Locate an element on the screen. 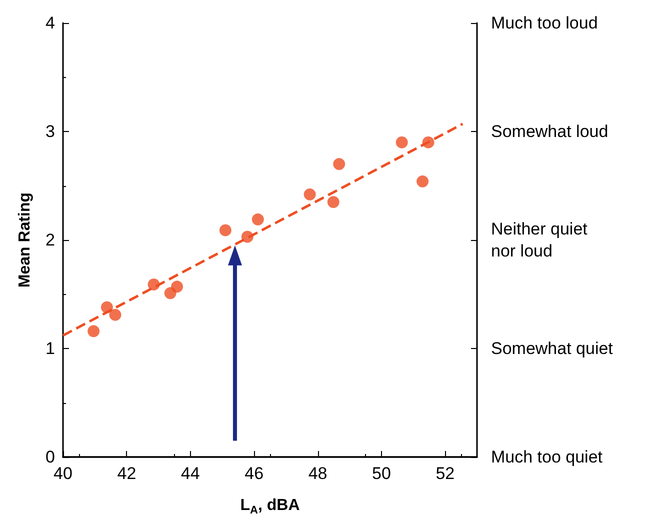 Image resolution: width=662 pixels, height=527 pixels. x-tick-label: 46 is located at coordinates (254, 473).